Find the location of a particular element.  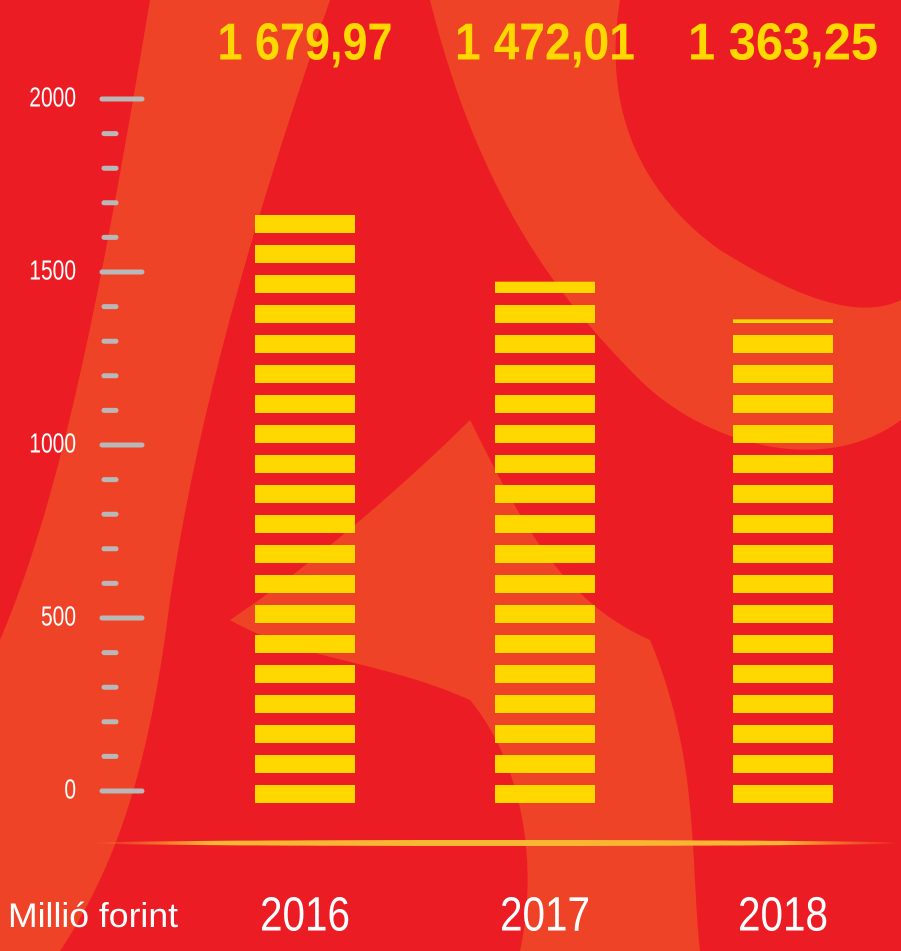

axis-label: Millió forint is located at coordinates (93, 916).